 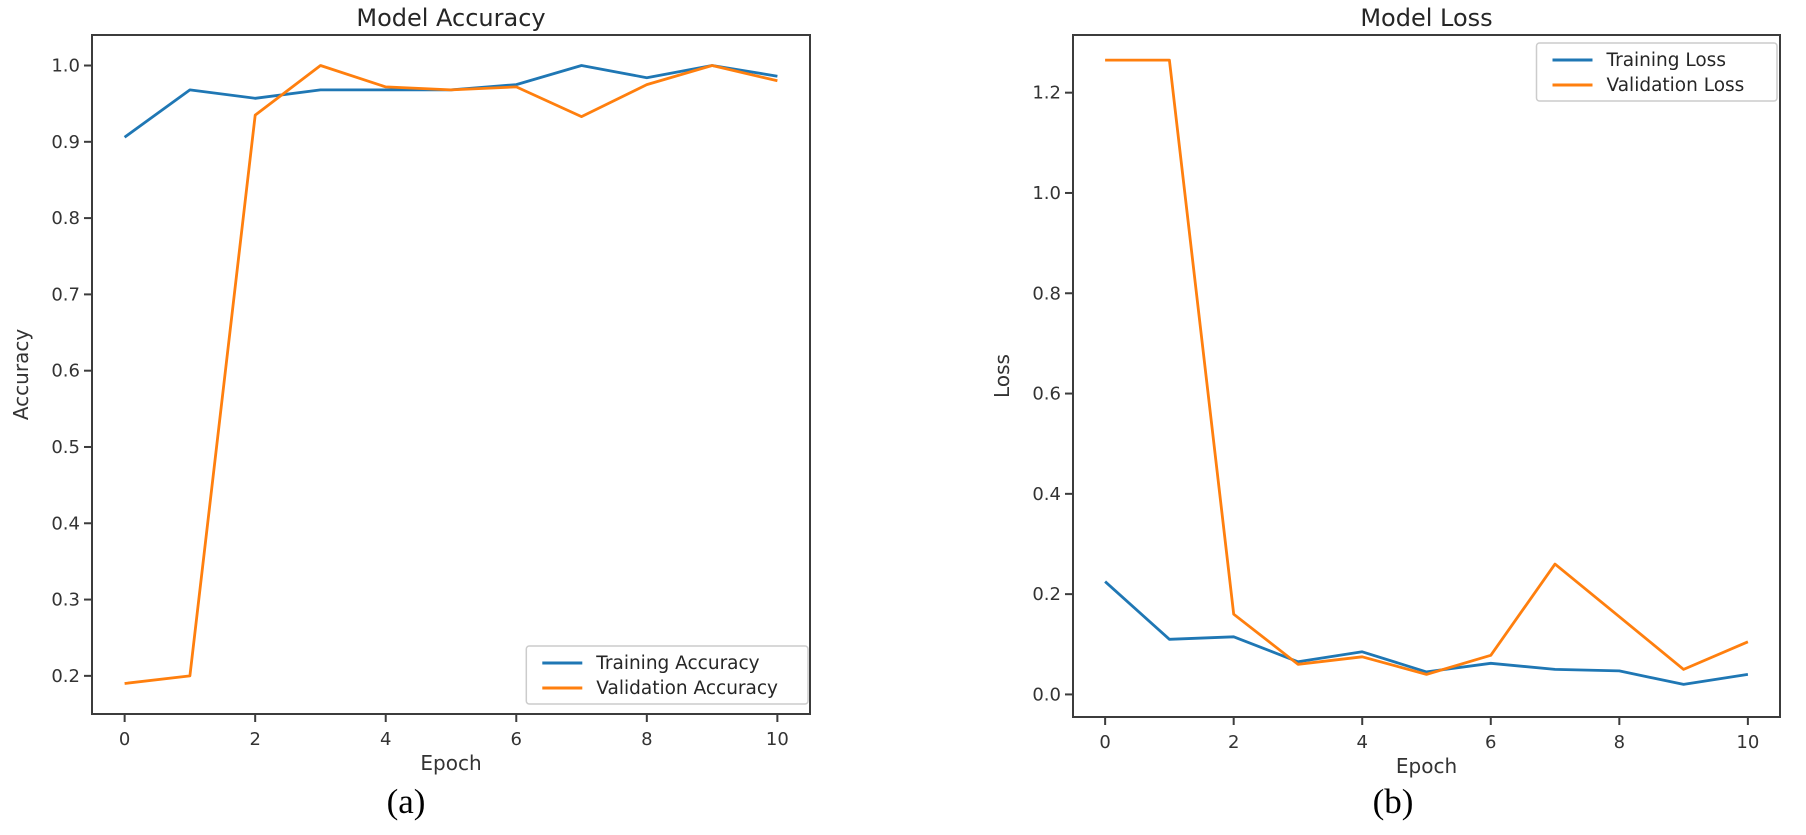 What do you see at coordinates (1426, 766) in the screenshot?
I see `loss-x-axis-label: Epoch` at bounding box center [1426, 766].